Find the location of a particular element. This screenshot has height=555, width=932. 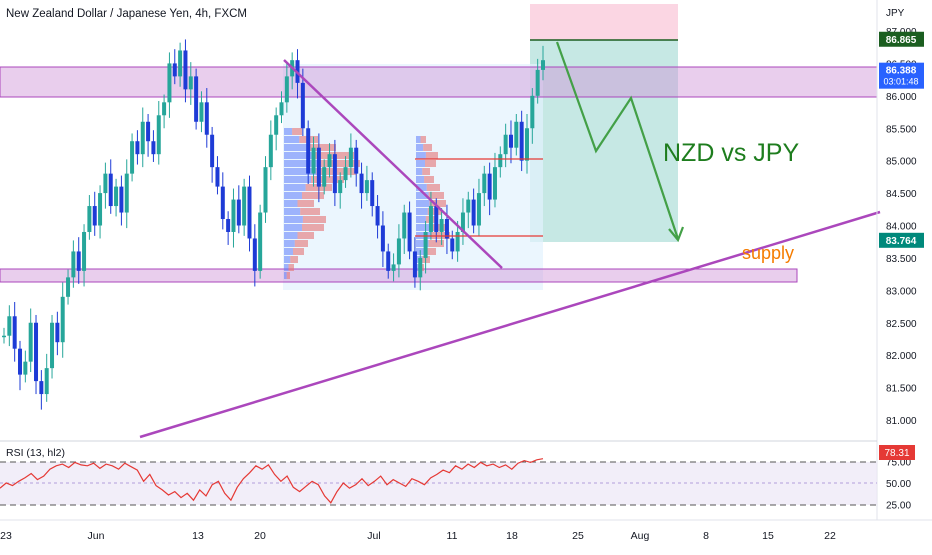

price-tick-label: 84.500 is located at coordinates (901, 194).